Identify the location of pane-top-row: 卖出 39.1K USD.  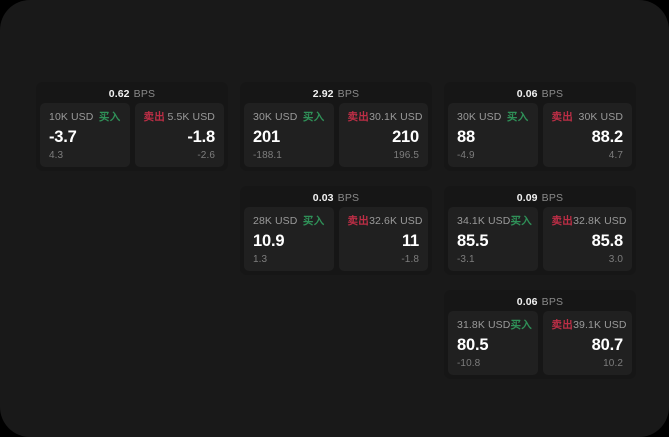
(589, 325).